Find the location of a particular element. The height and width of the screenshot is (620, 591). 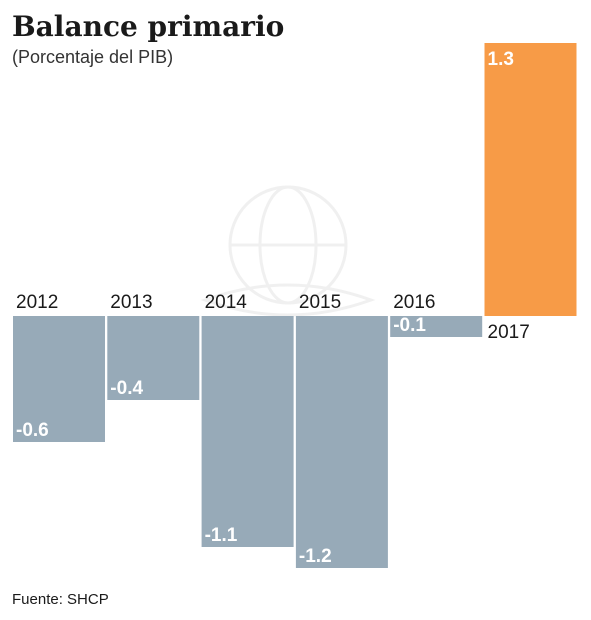

value-label-2012: -0.6 is located at coordinates (32, 430).